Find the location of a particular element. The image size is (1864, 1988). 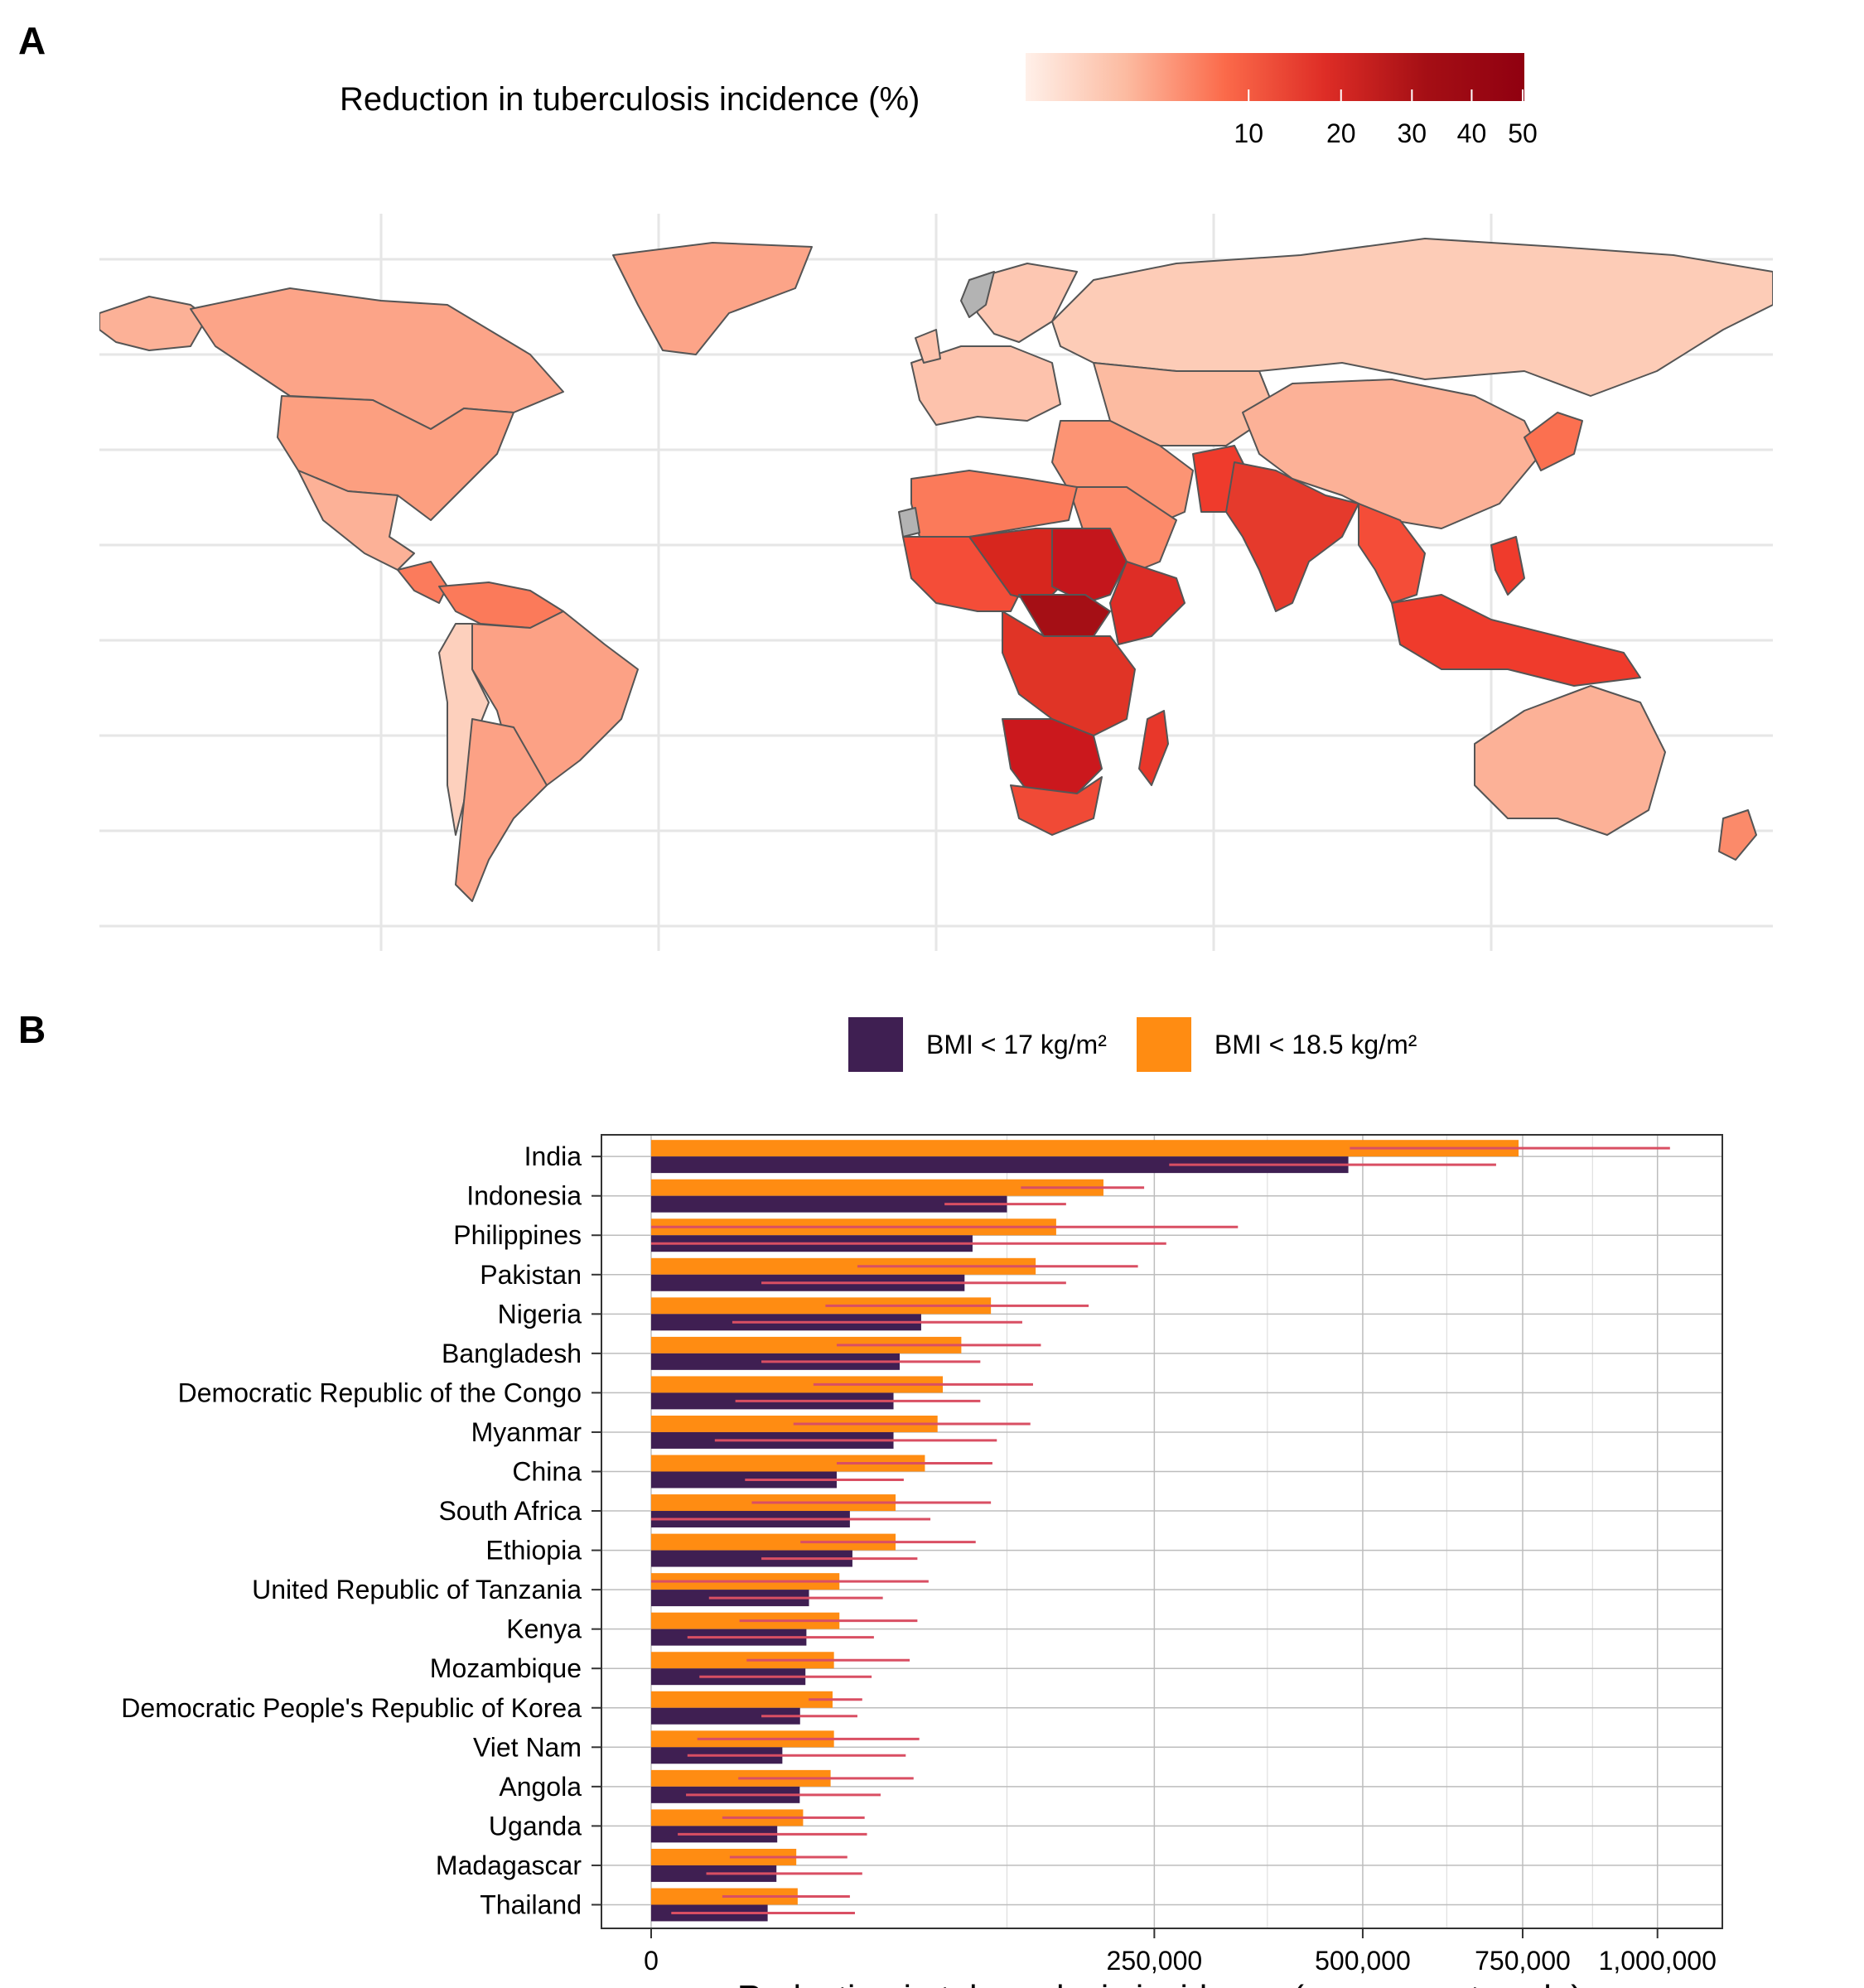

region-greenland is located at coordinates (712, 298).